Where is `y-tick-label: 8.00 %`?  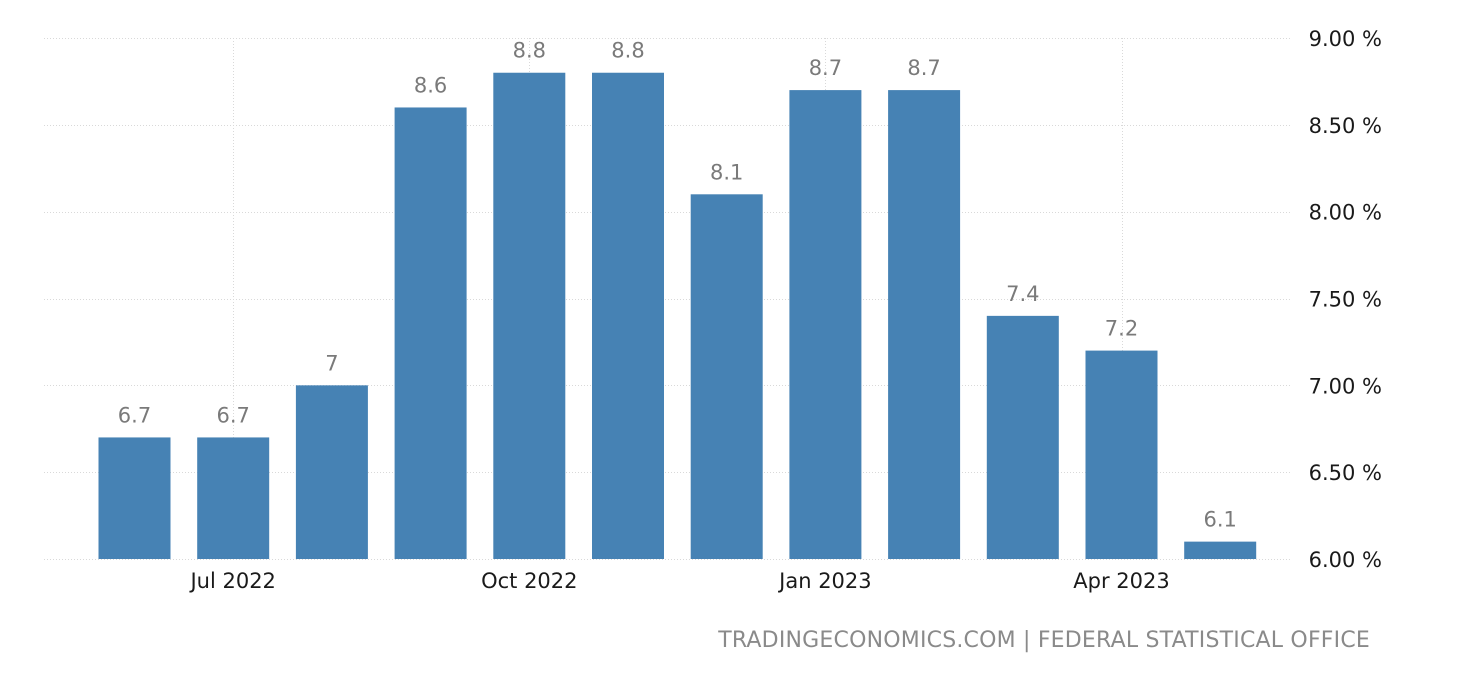 y-tick-label: 8.00 % is located at coordinates (1345, 213).